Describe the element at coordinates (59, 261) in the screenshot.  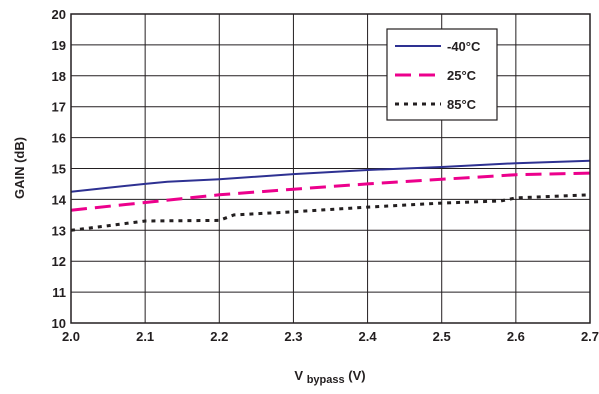
I see `y-tick-label: 12` at that location.